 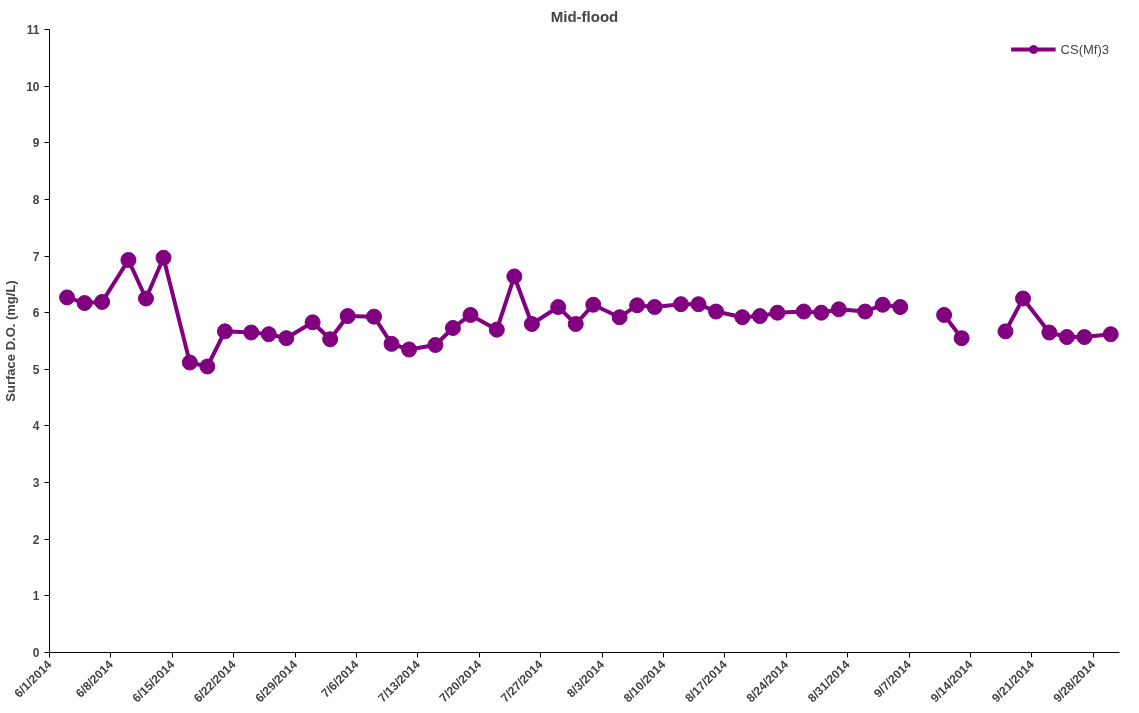 What do you see at coordinates (36, 256) in the screenshot?
I see `y-tick-label: 7` at bounding box center [36, 256].